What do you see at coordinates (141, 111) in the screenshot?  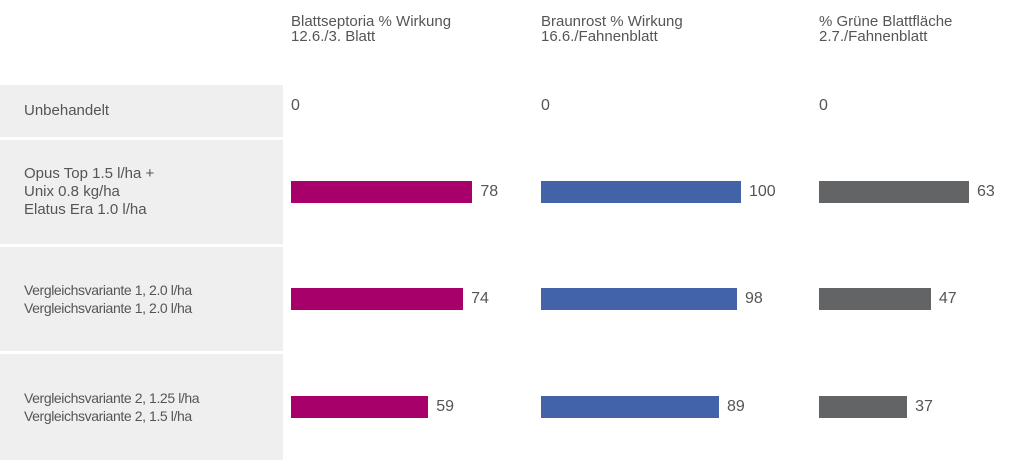 I see `row-label: Unbehandelt` at bounding box center [141, 111].